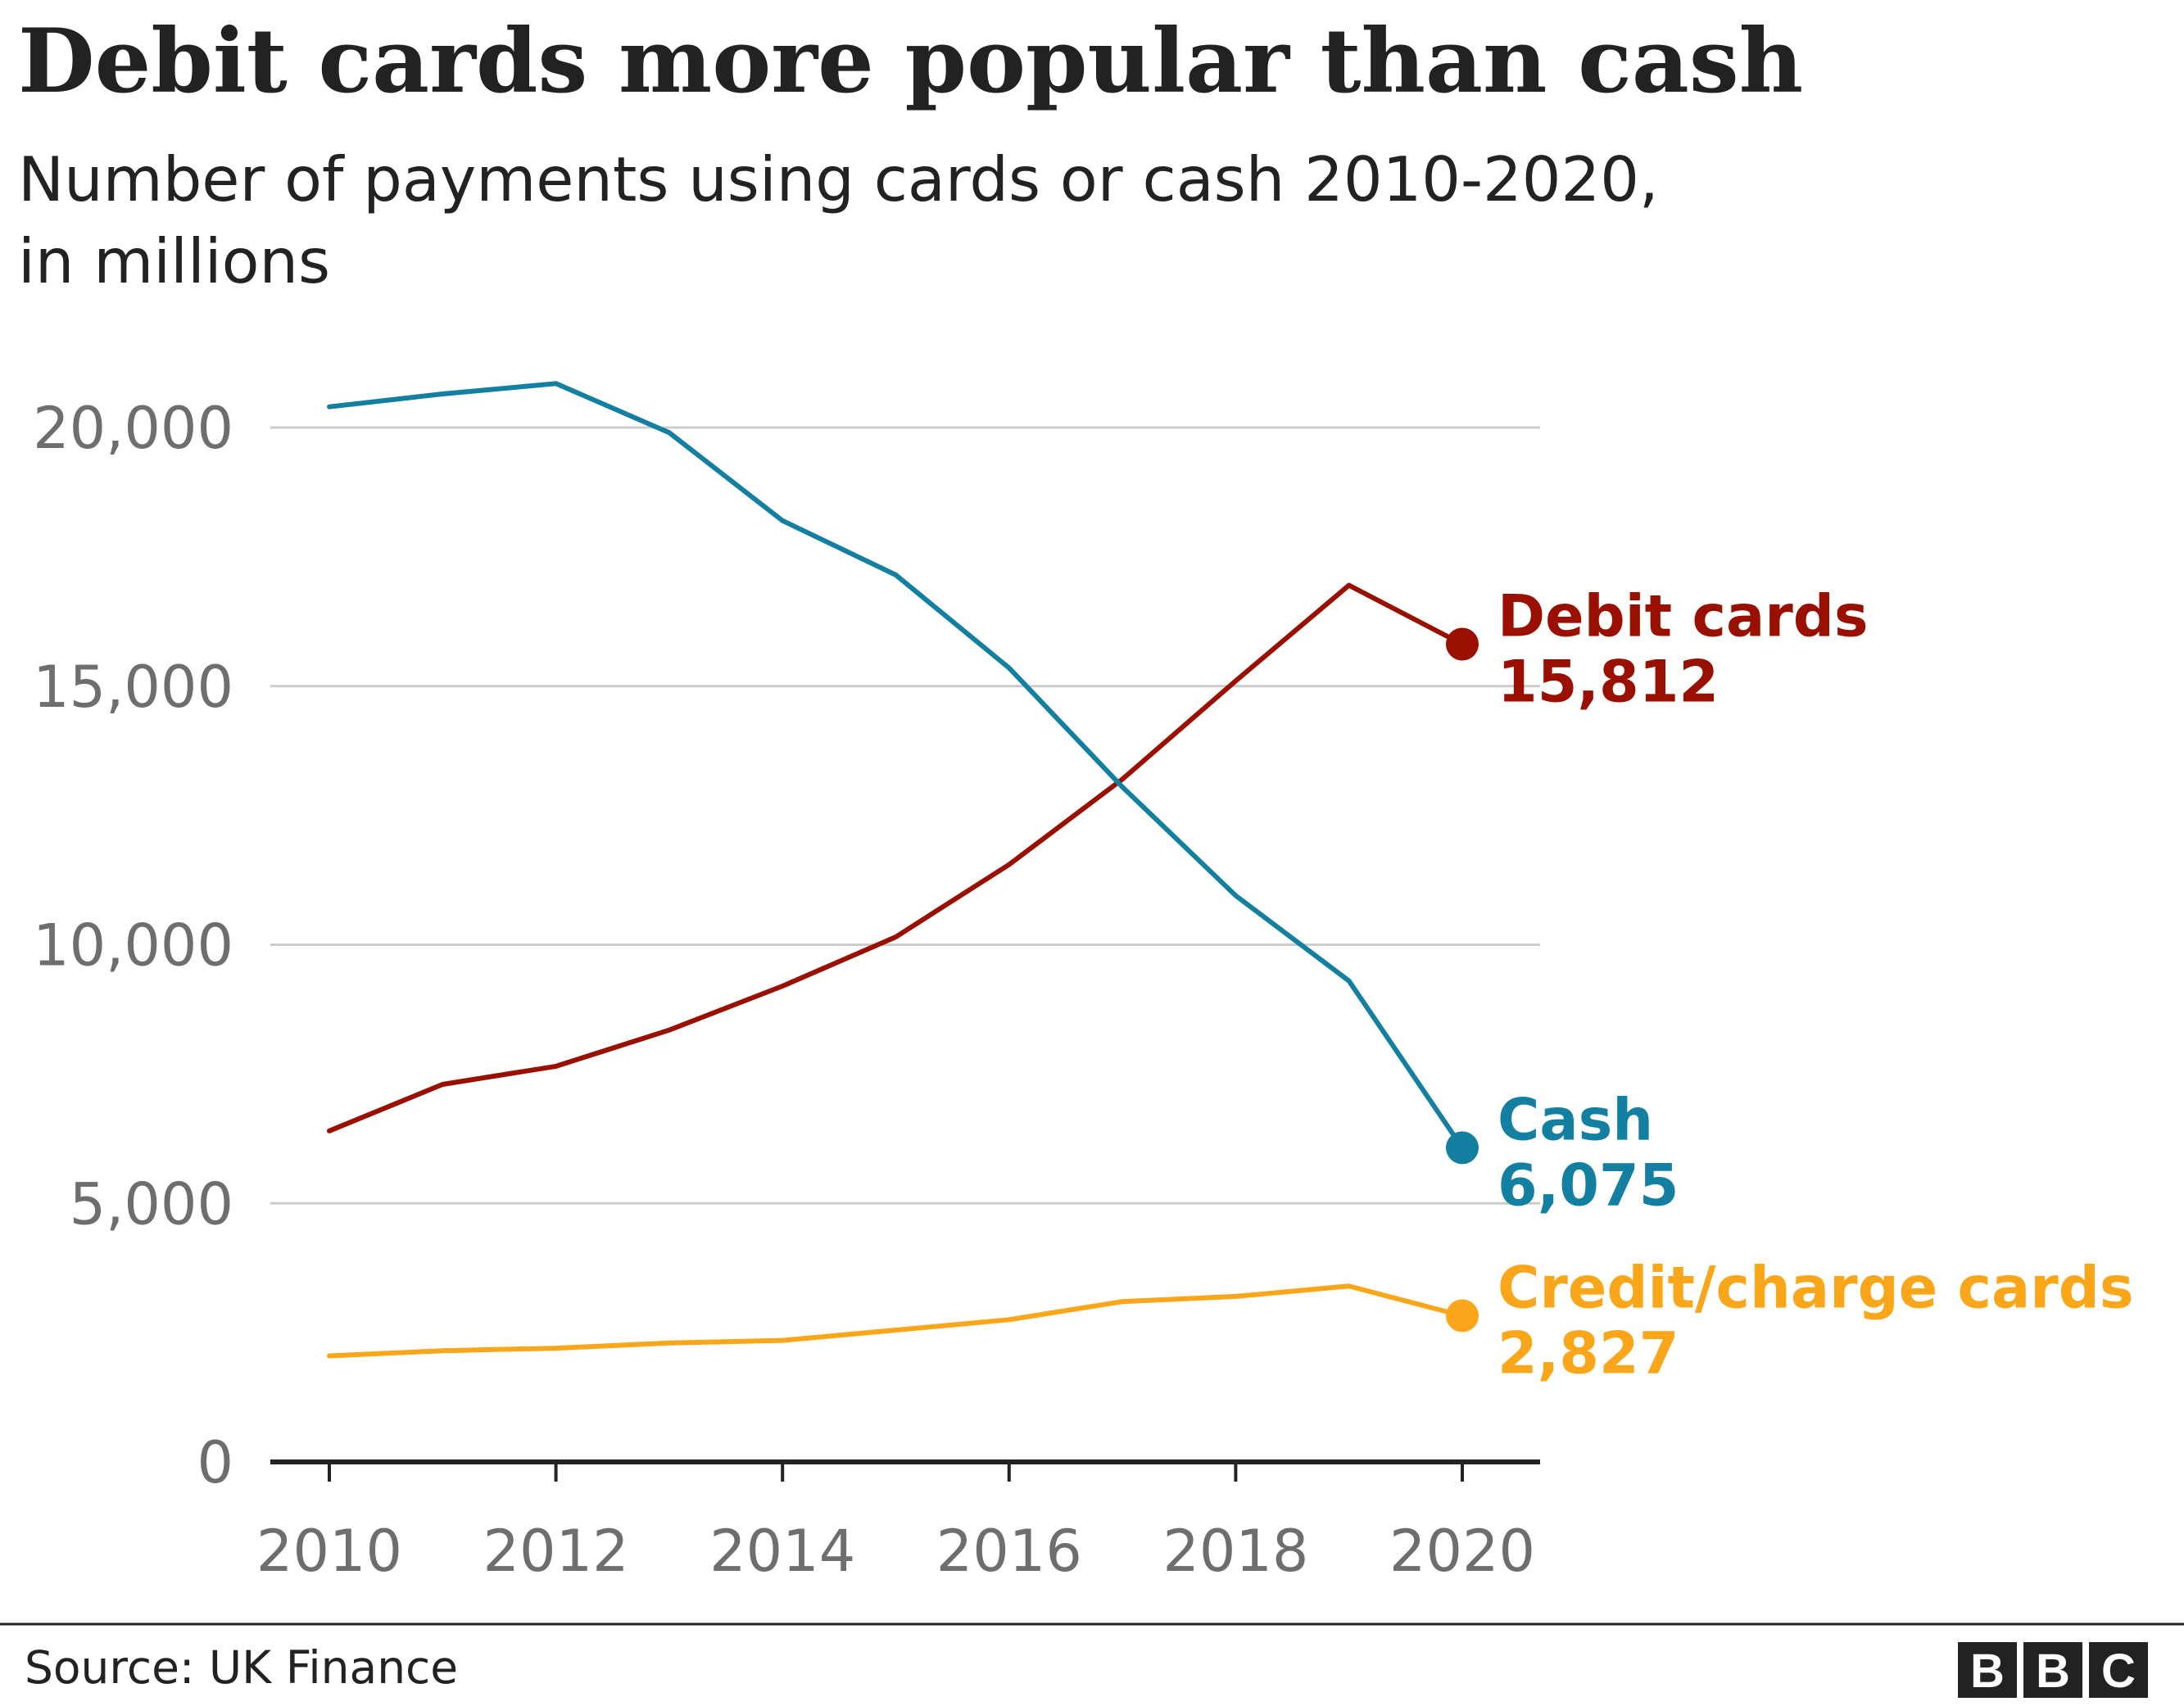 This screenshot has width=2184, height=1706. Describe the element at coordinates (1235, 1551) in the screenshot. I see `x-tick-label: 2018` at that location.